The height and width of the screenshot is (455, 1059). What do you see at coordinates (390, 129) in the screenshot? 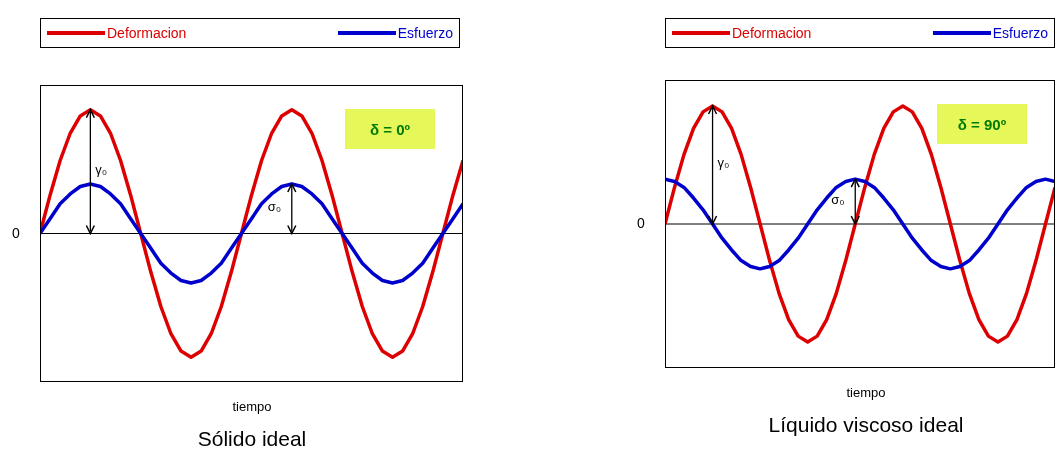
I see `text-box: δ = 0º` at bounding box center [390, 129].